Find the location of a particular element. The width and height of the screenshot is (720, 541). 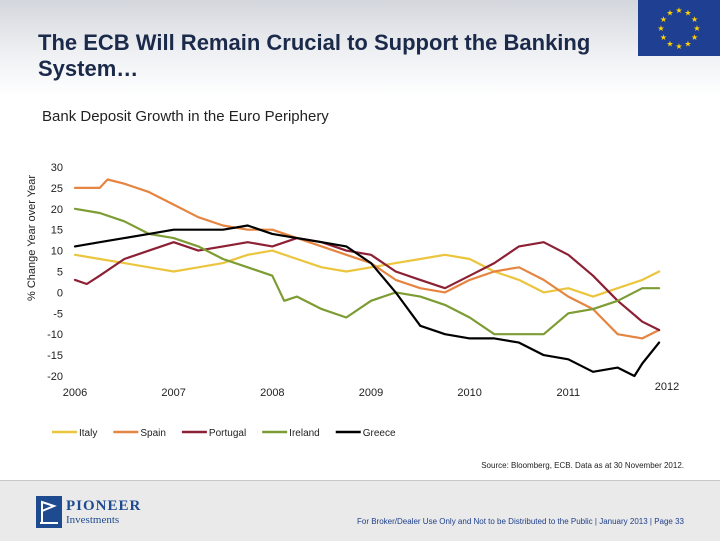

y-axis-label: % Change Year over Year is located at coordinates (32, 238).